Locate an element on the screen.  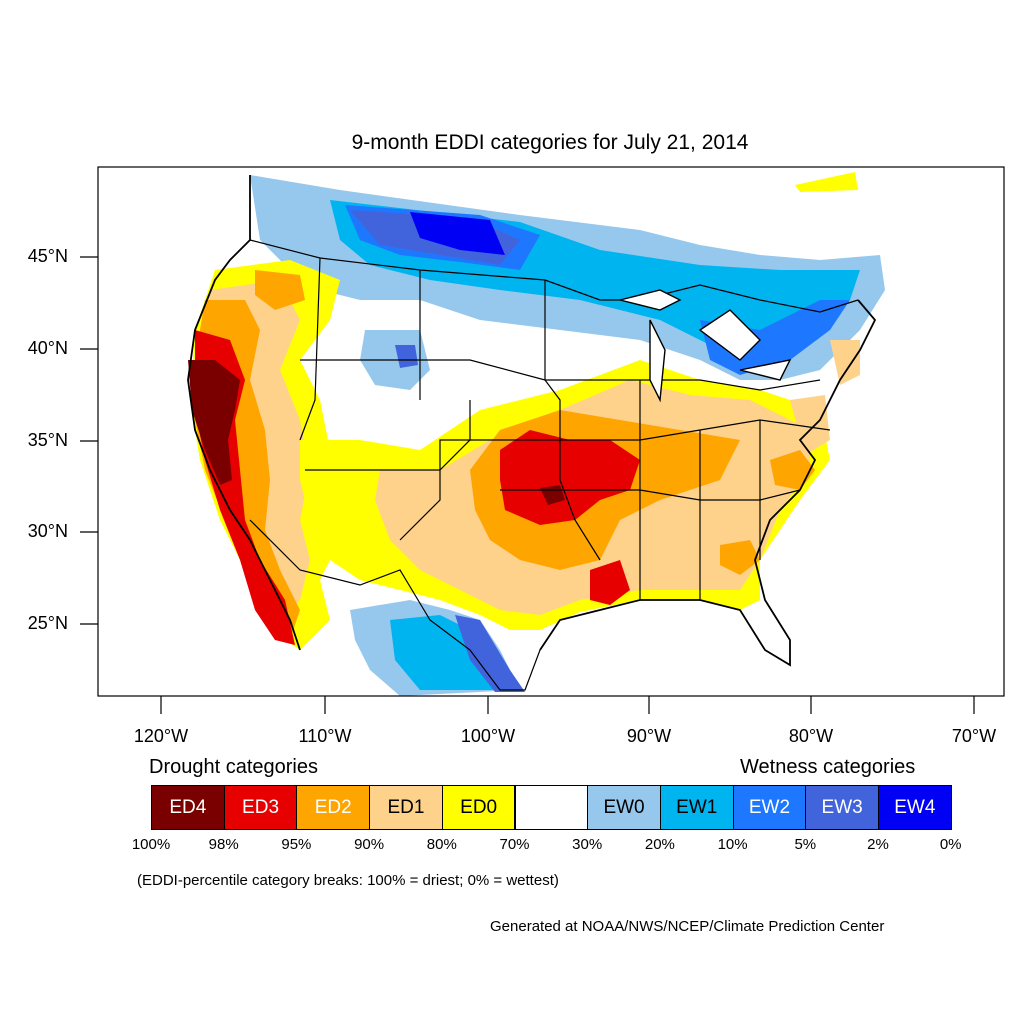
dry-east-ed1 is located at coordinates (810, 425).